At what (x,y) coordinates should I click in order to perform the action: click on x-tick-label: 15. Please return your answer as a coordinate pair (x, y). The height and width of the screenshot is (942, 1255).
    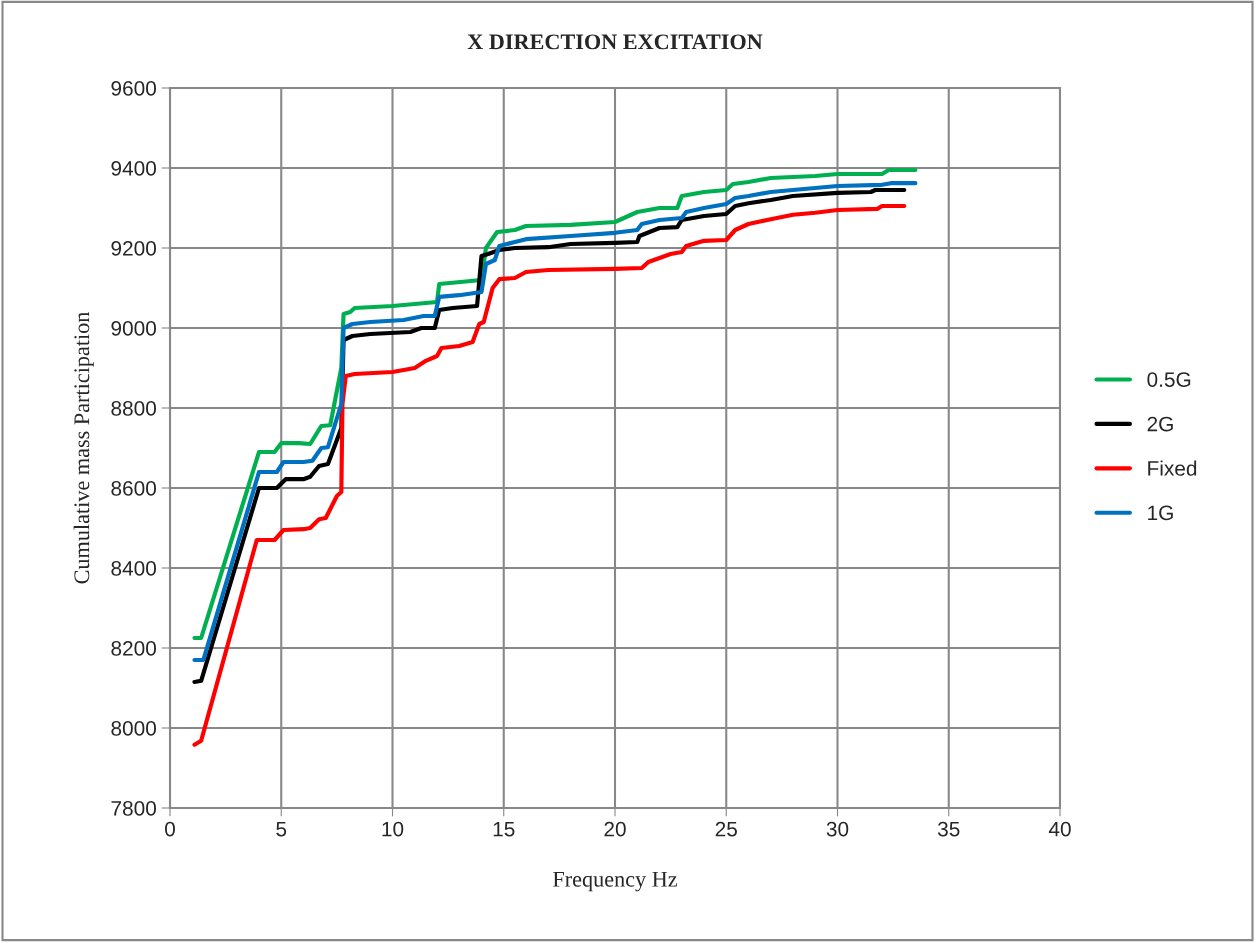
    Looking at the image, I should click on (504, 829).